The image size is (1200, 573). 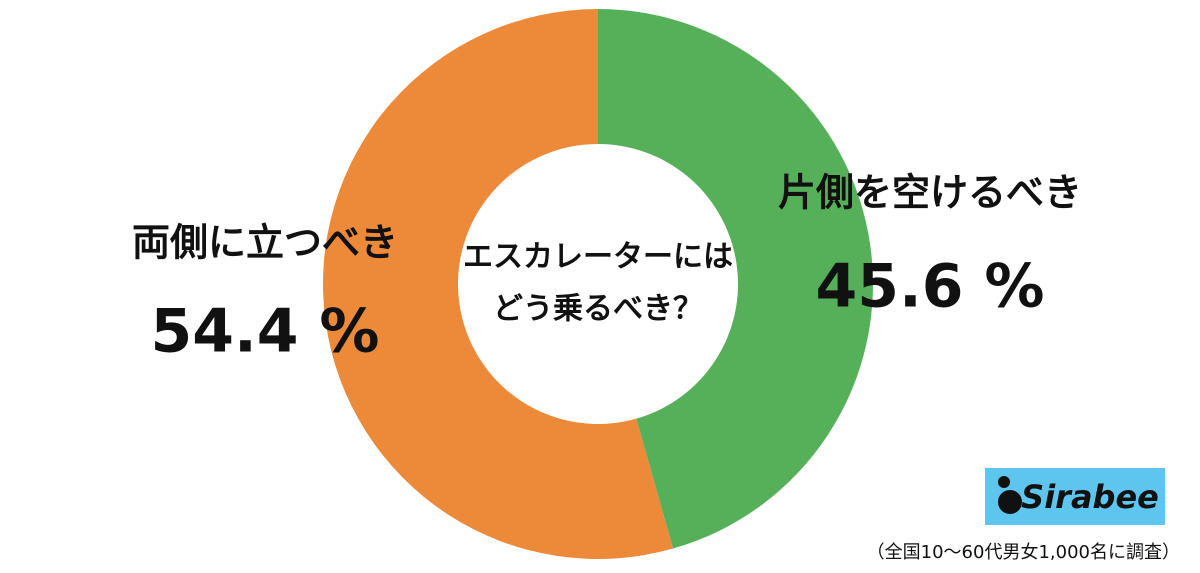 What do you see at coordinates (264, 332) in the screenshot?
I see `value-label: 54.4 %` at bounding box center [264, 332].